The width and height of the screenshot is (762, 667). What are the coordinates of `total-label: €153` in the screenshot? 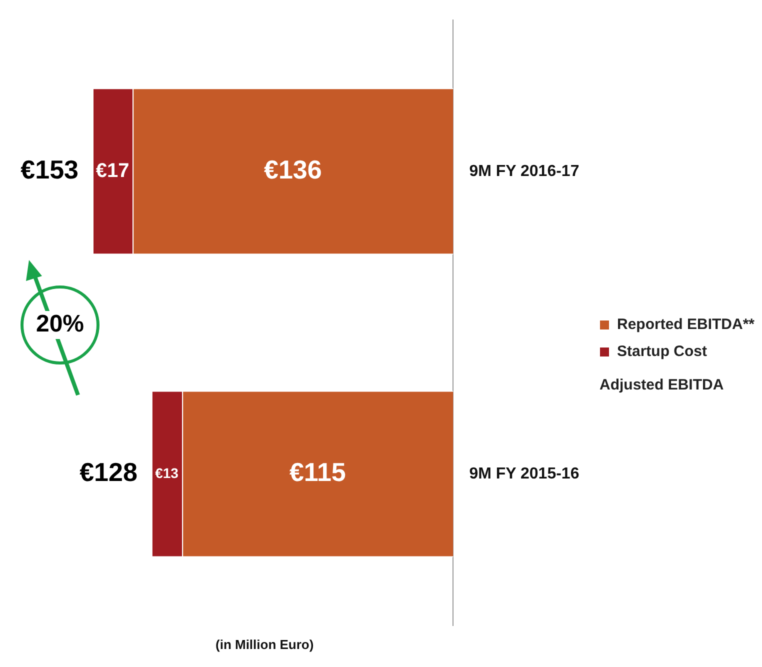 It's located at (49, 169).